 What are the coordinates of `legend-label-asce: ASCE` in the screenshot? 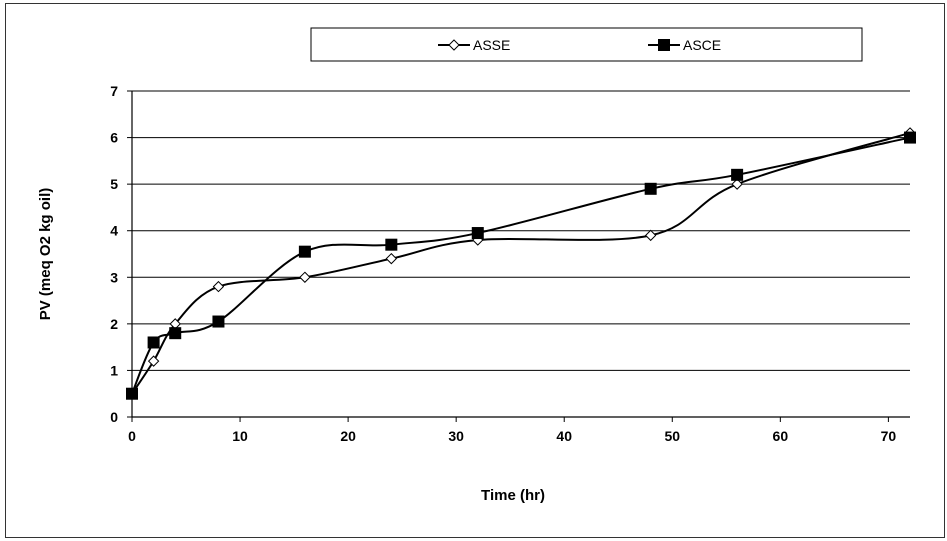 It's located at (702, 45).